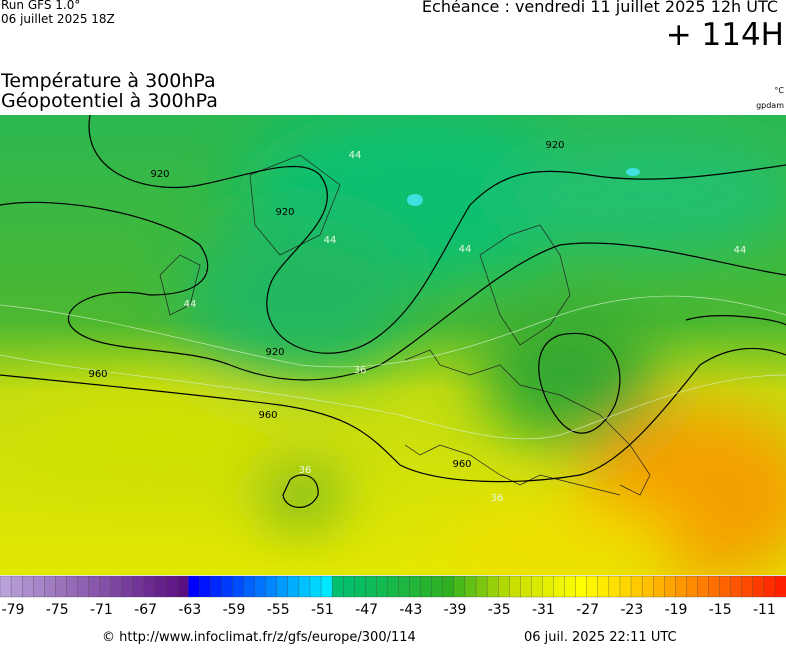 The height and width of the screenshot is (648, 786). I want to click on colorbar-tick-label: -43, so click(410, 610).